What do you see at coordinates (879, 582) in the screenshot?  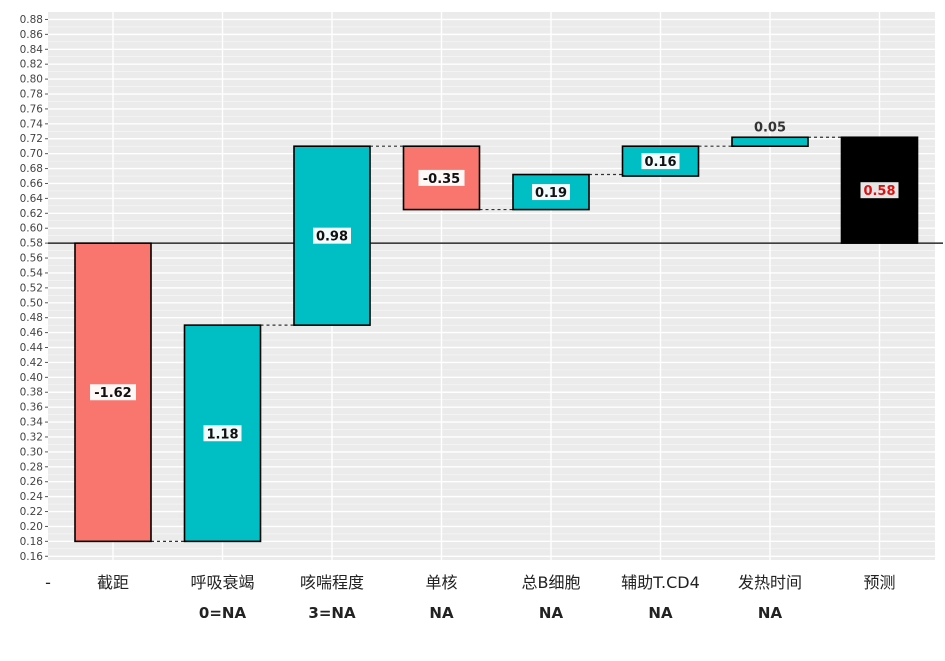 I see `x-category-label: 预测` at bounding box center [879, 582].